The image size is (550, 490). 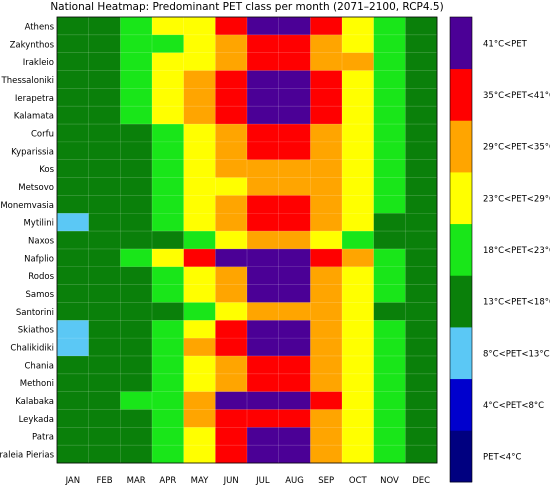 What do you see at coordinates (389, 418) in the screenshot?
I see `cell-leykada-nov` at bounding box center [389, 418].